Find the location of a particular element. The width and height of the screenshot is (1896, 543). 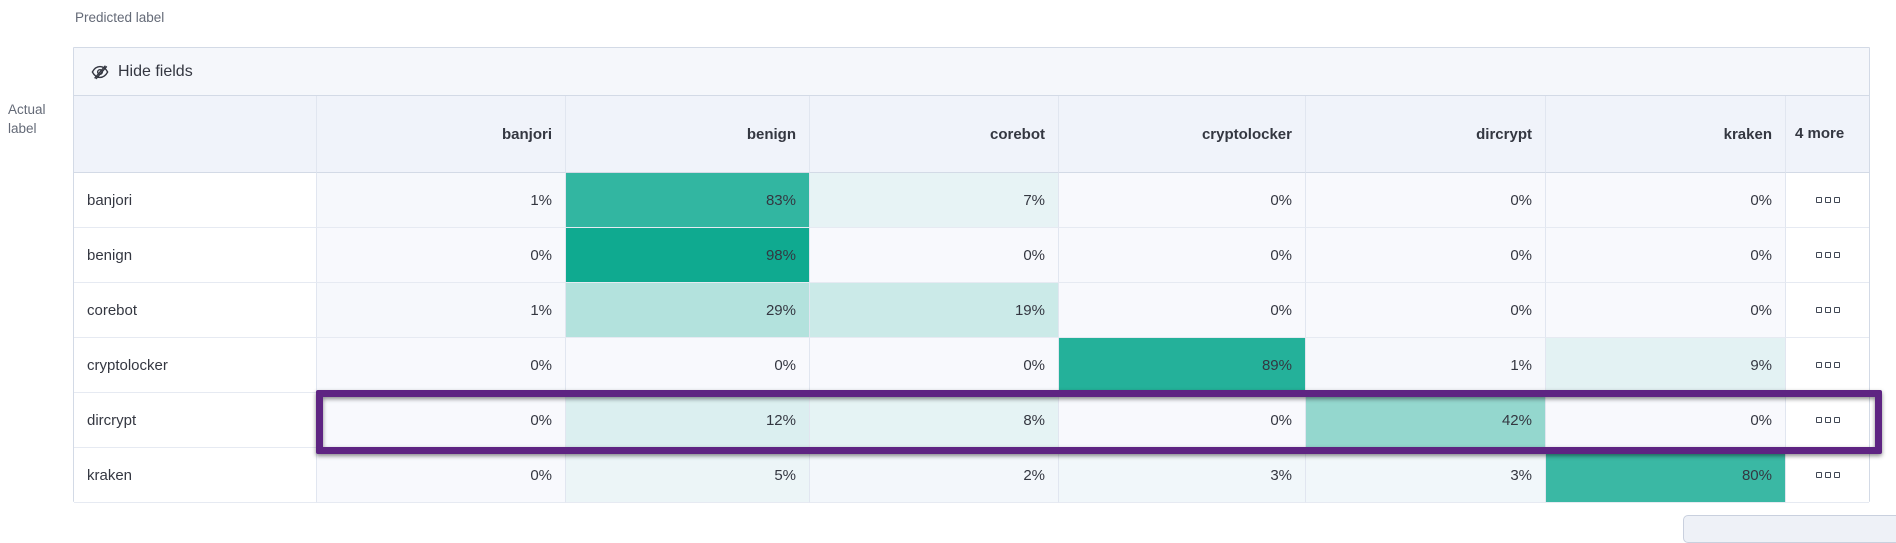

matrix-cell-kraken-corebot: 2% is located at coordinates (934, 475).